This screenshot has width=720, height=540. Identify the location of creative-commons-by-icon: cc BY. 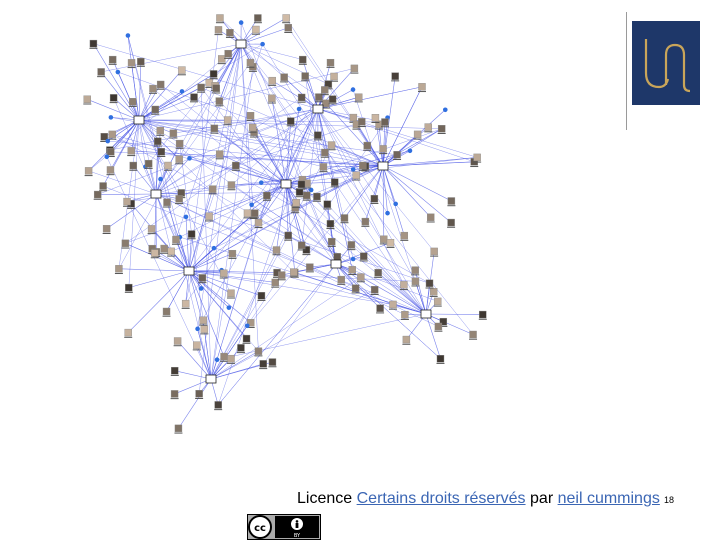
(284, 527).